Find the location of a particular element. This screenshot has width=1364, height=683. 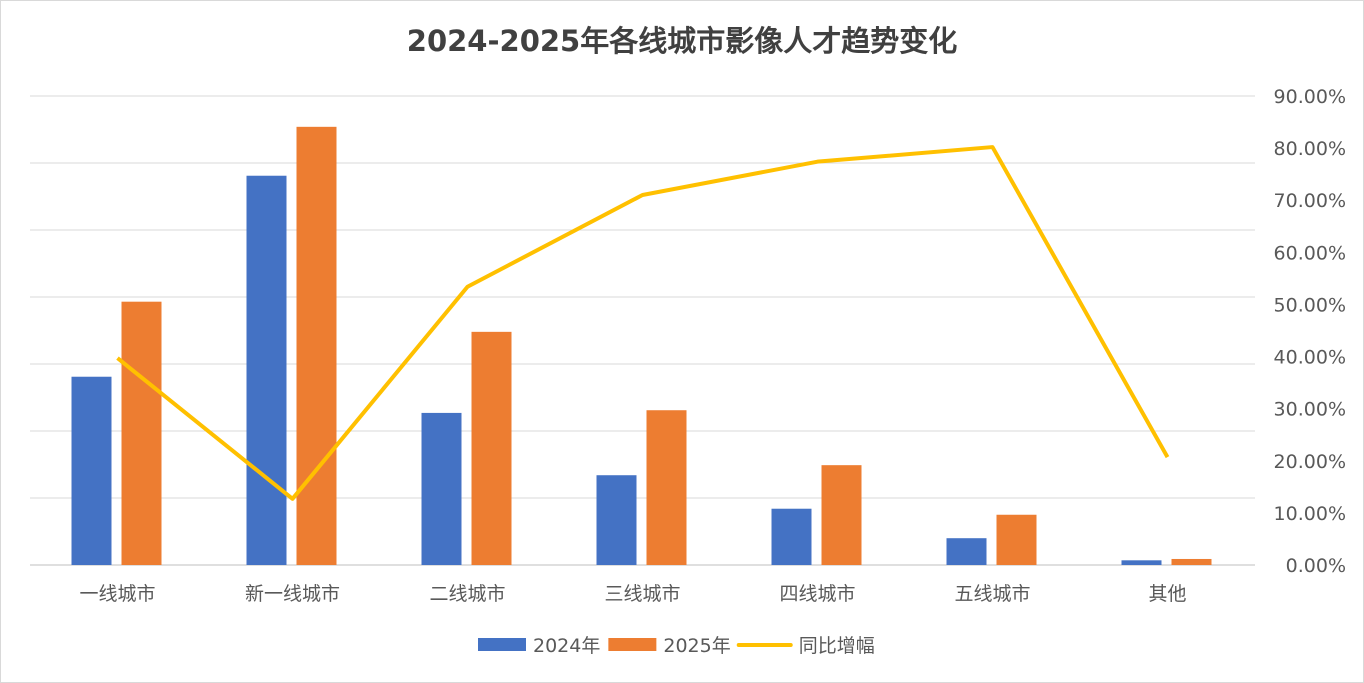

right-tick-label: 60.00% is located at coordinates (1310, 253).